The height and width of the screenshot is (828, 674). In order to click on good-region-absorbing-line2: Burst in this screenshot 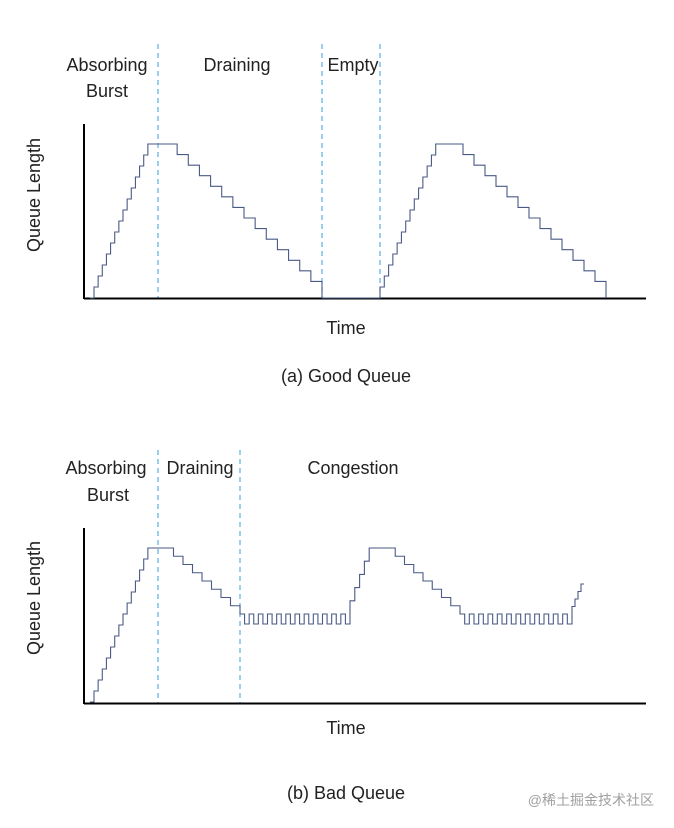, I will do `click(107, 91)`.